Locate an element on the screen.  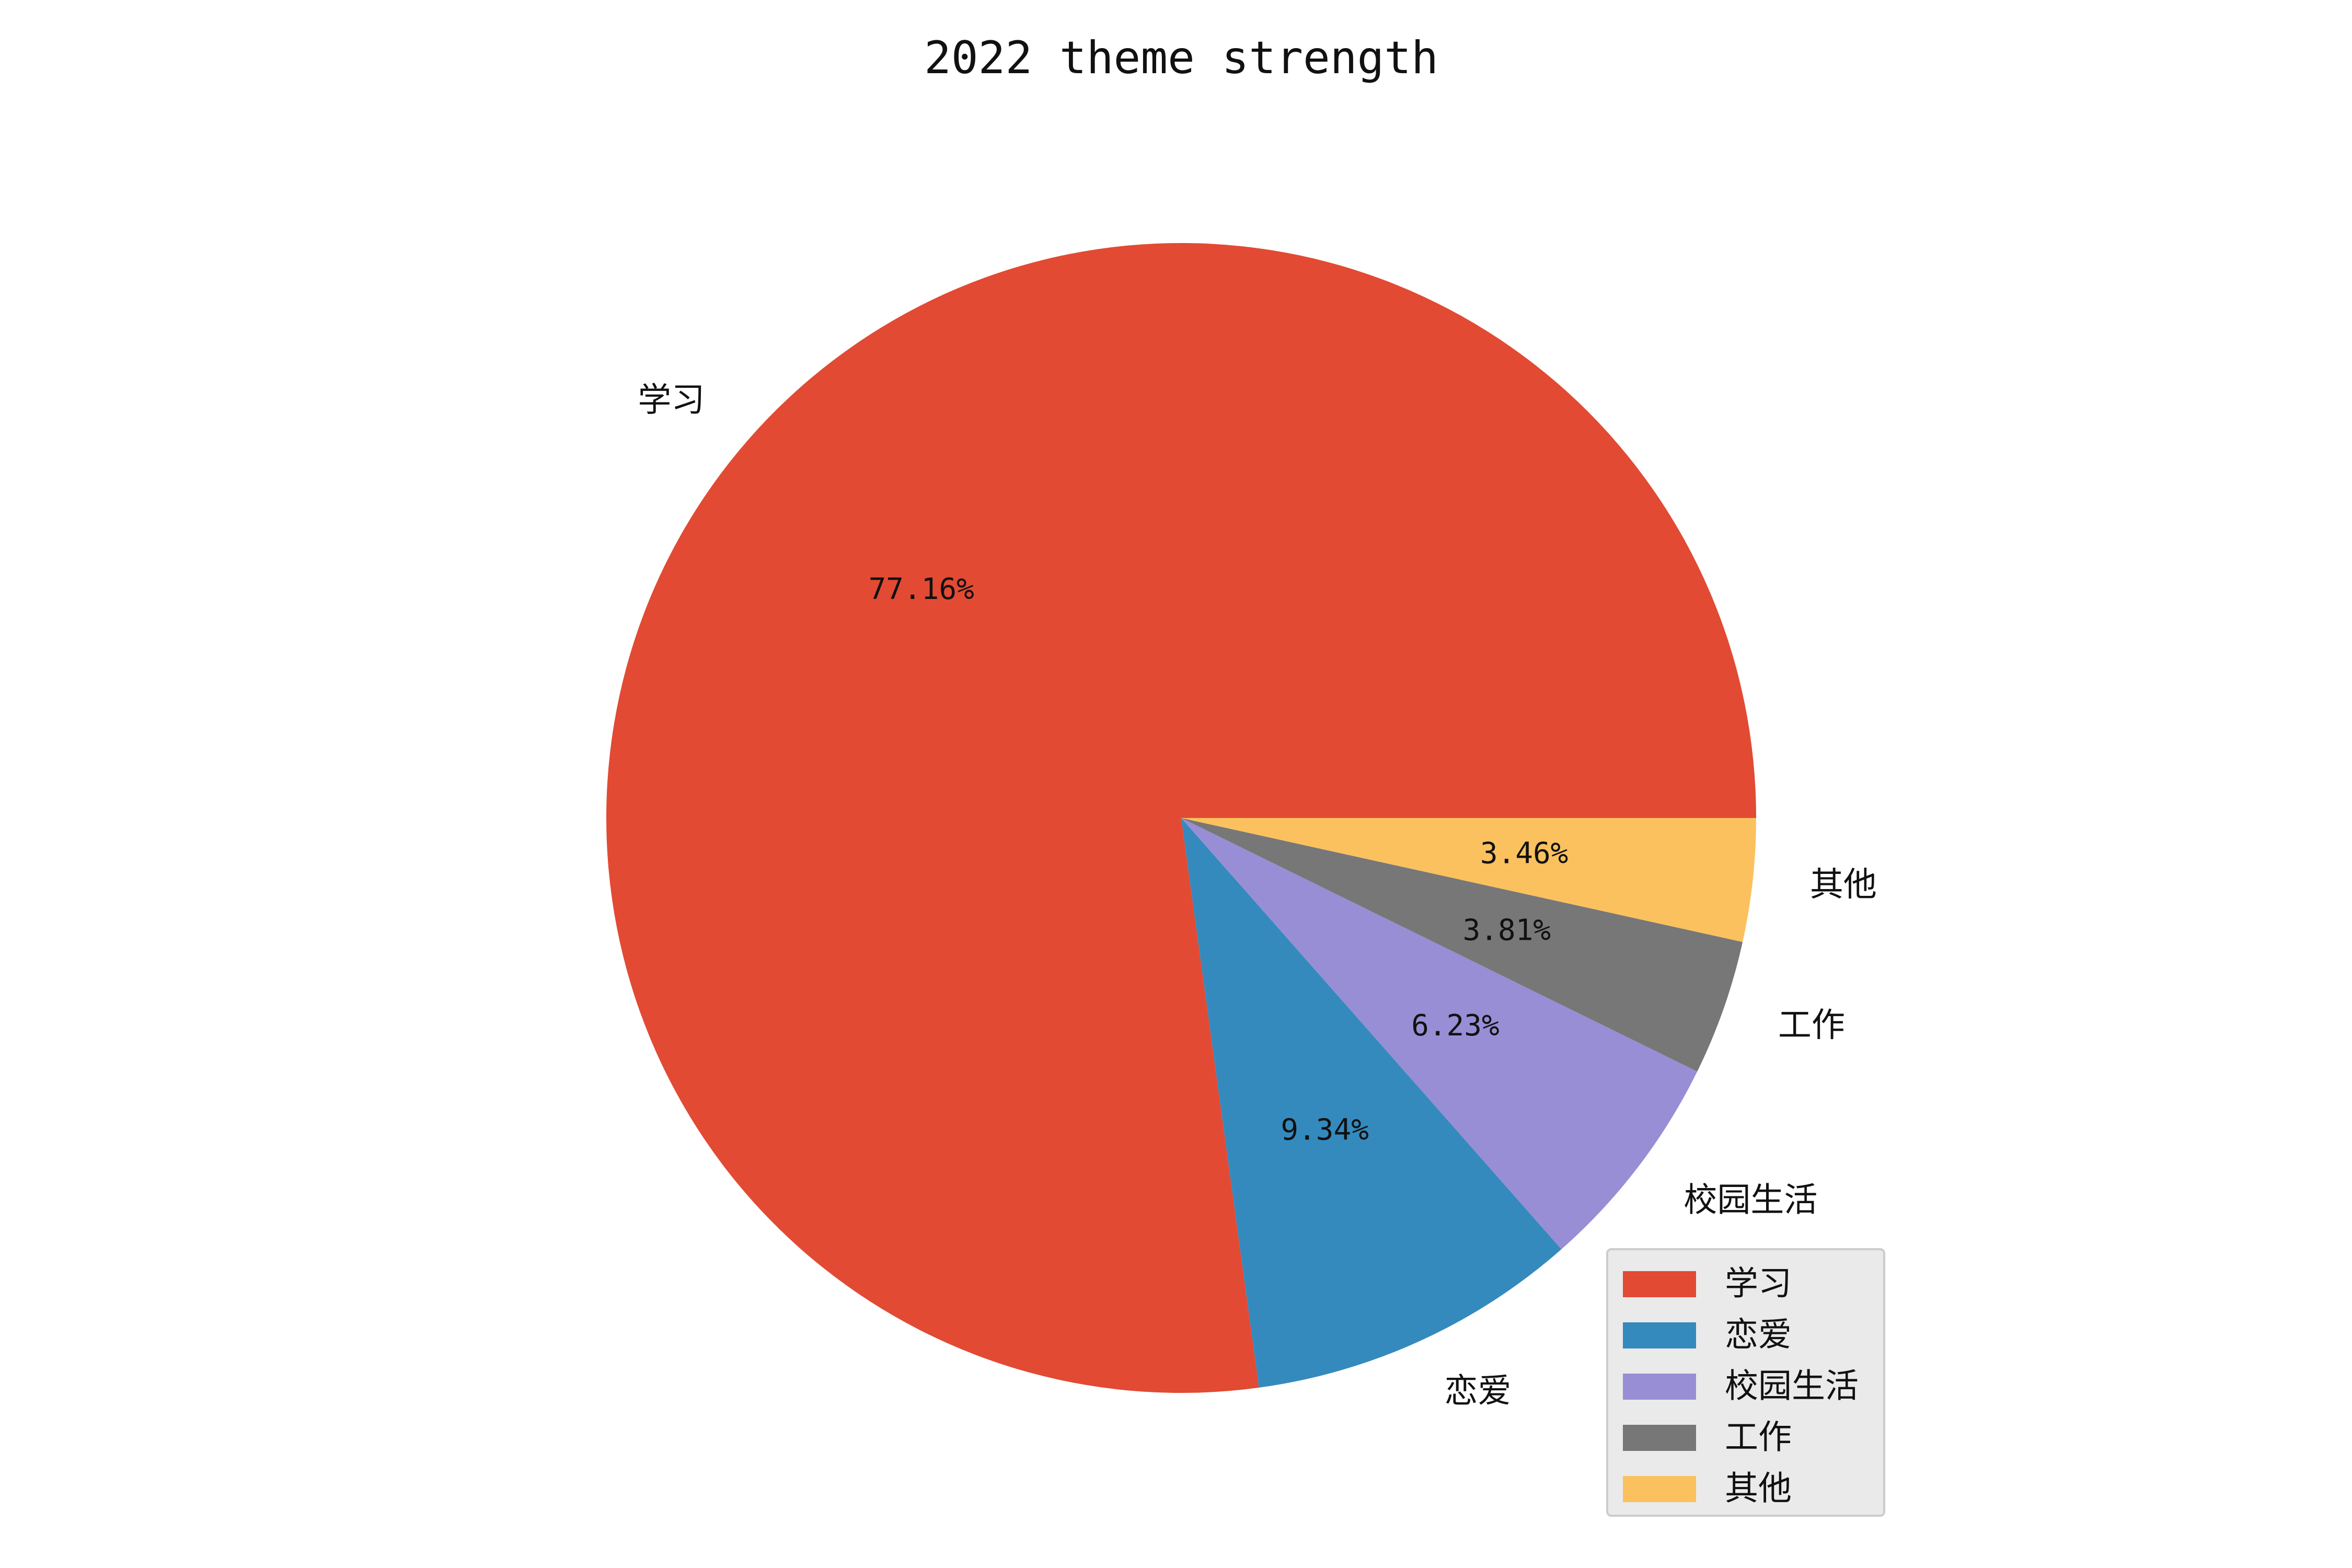
slice-percent-label: 3.81% is located at coordinates (1507, 930).